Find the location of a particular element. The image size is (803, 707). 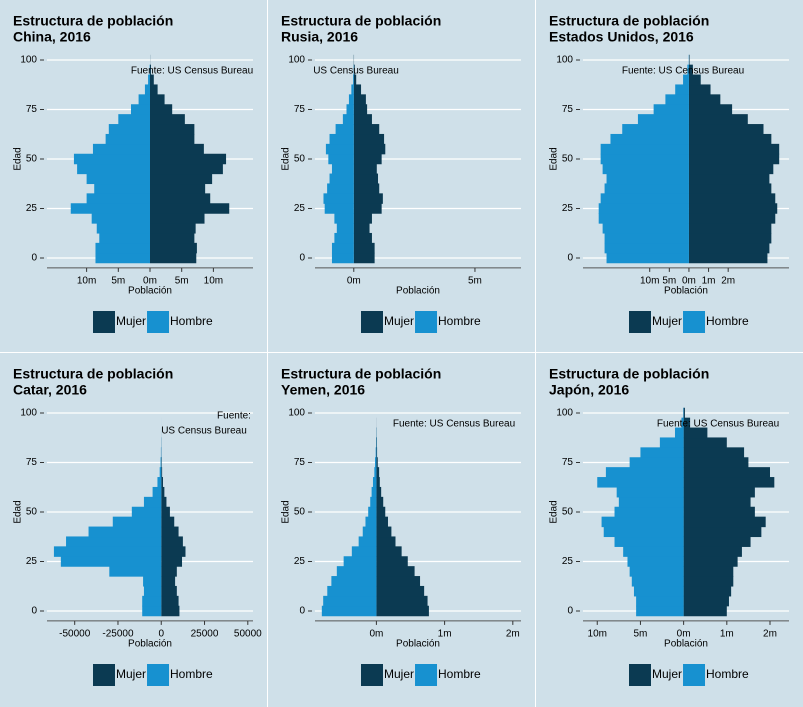

annotation: US Census Bureau is located at coordinates (356, 71).